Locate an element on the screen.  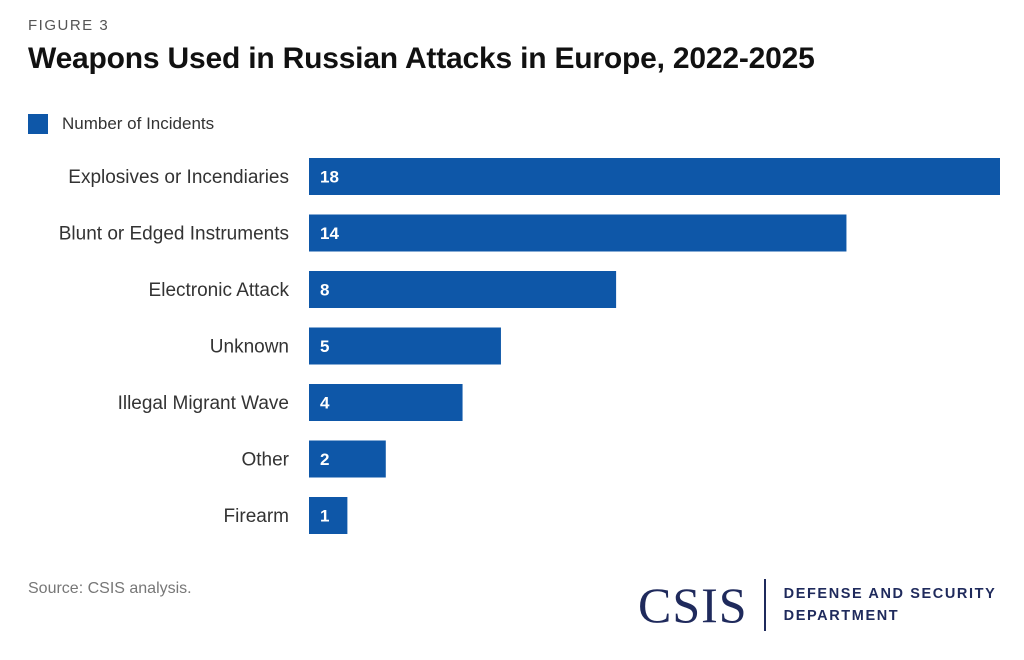
category-label-electronic-attack: Electronic Attack is located at coordinates (219, 290).